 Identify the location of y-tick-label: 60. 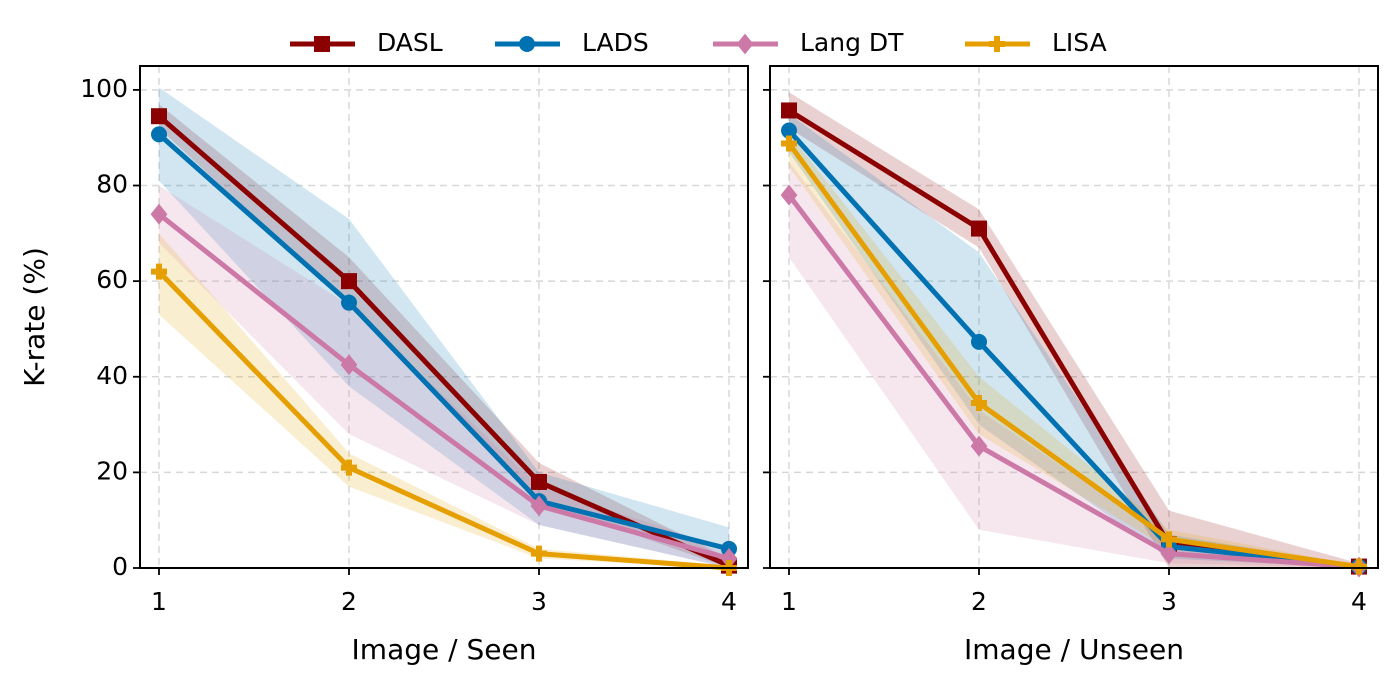
(112, 279).